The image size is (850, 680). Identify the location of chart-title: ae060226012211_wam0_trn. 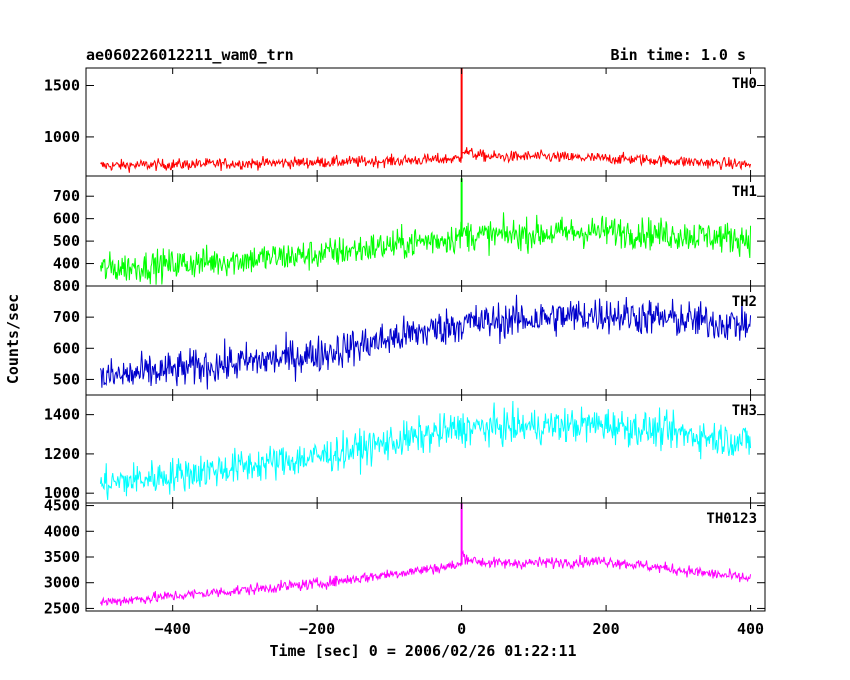
(190, 55).